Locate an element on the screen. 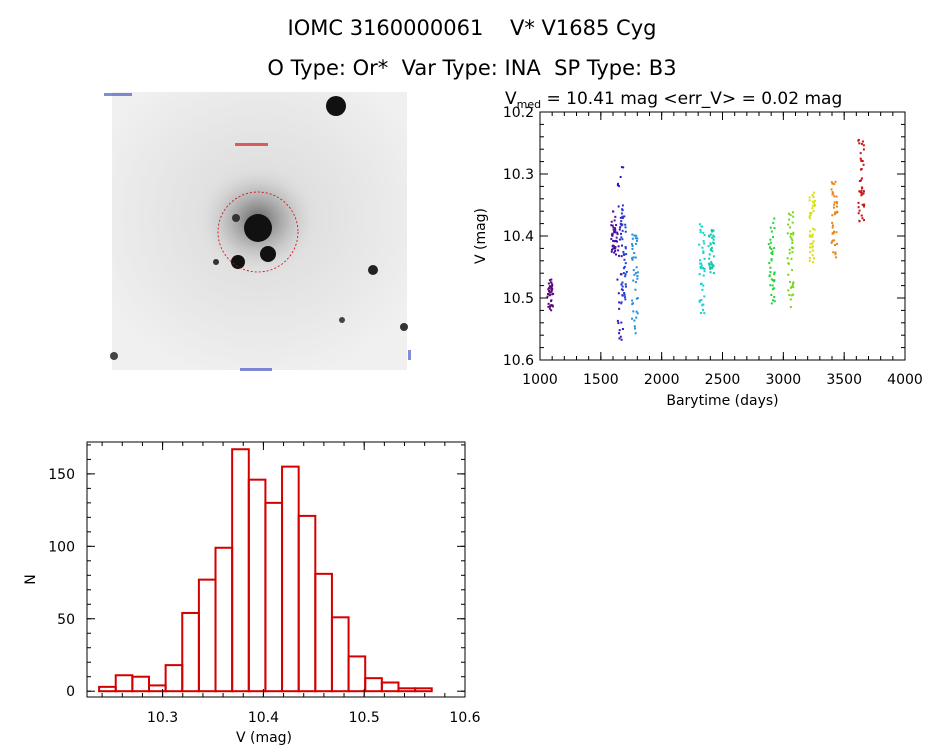 The height and width of the screenshot is (747, 944). x-tick-label: 4000 is located at coordinates (905, 380).